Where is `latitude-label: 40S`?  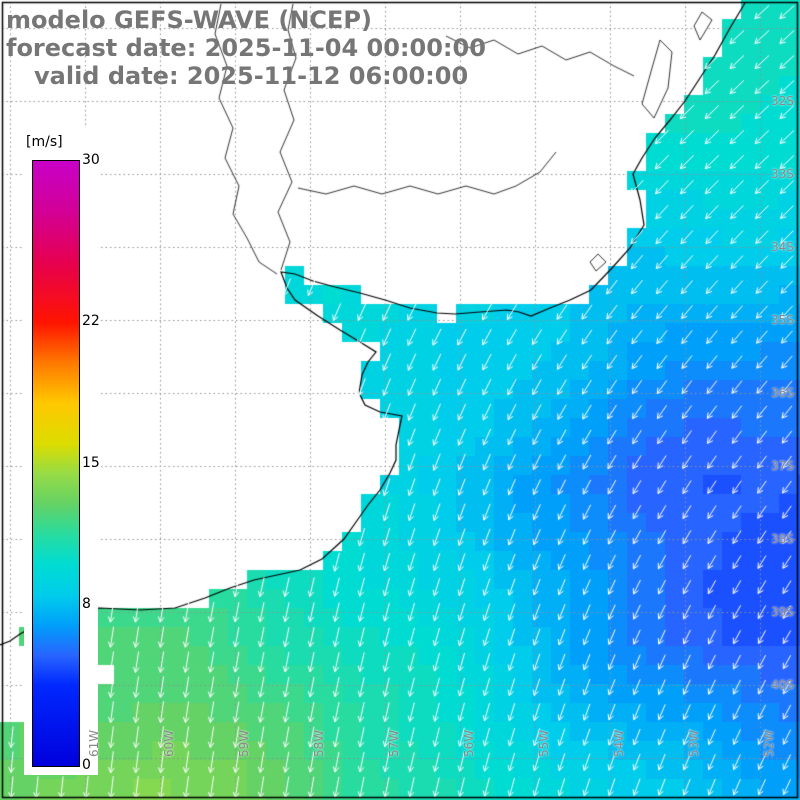
latitude-label: 40S is located at coordinates (782, 685).